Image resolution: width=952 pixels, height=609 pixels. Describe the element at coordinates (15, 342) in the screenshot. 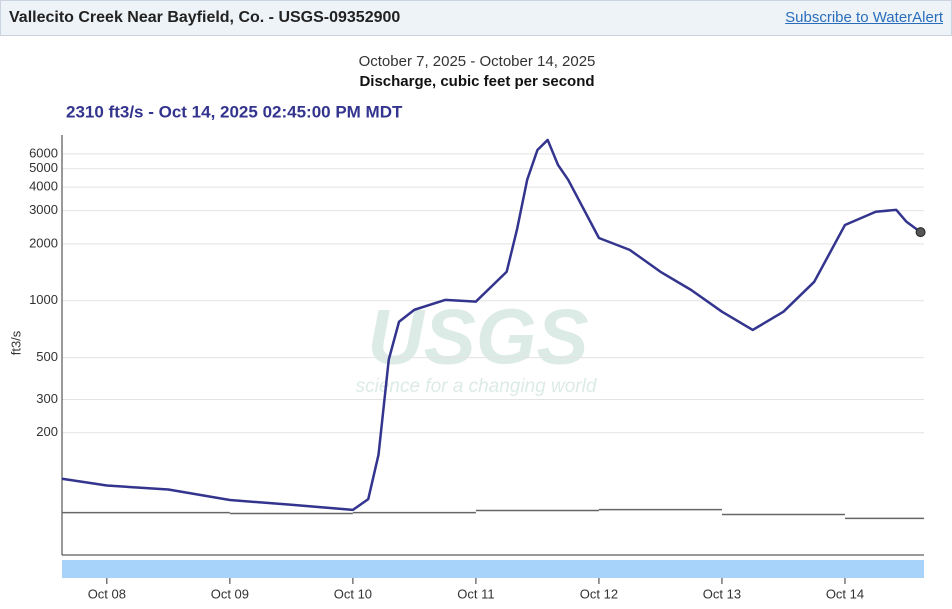

I see `y-axis-label: ft3/s` at that location.